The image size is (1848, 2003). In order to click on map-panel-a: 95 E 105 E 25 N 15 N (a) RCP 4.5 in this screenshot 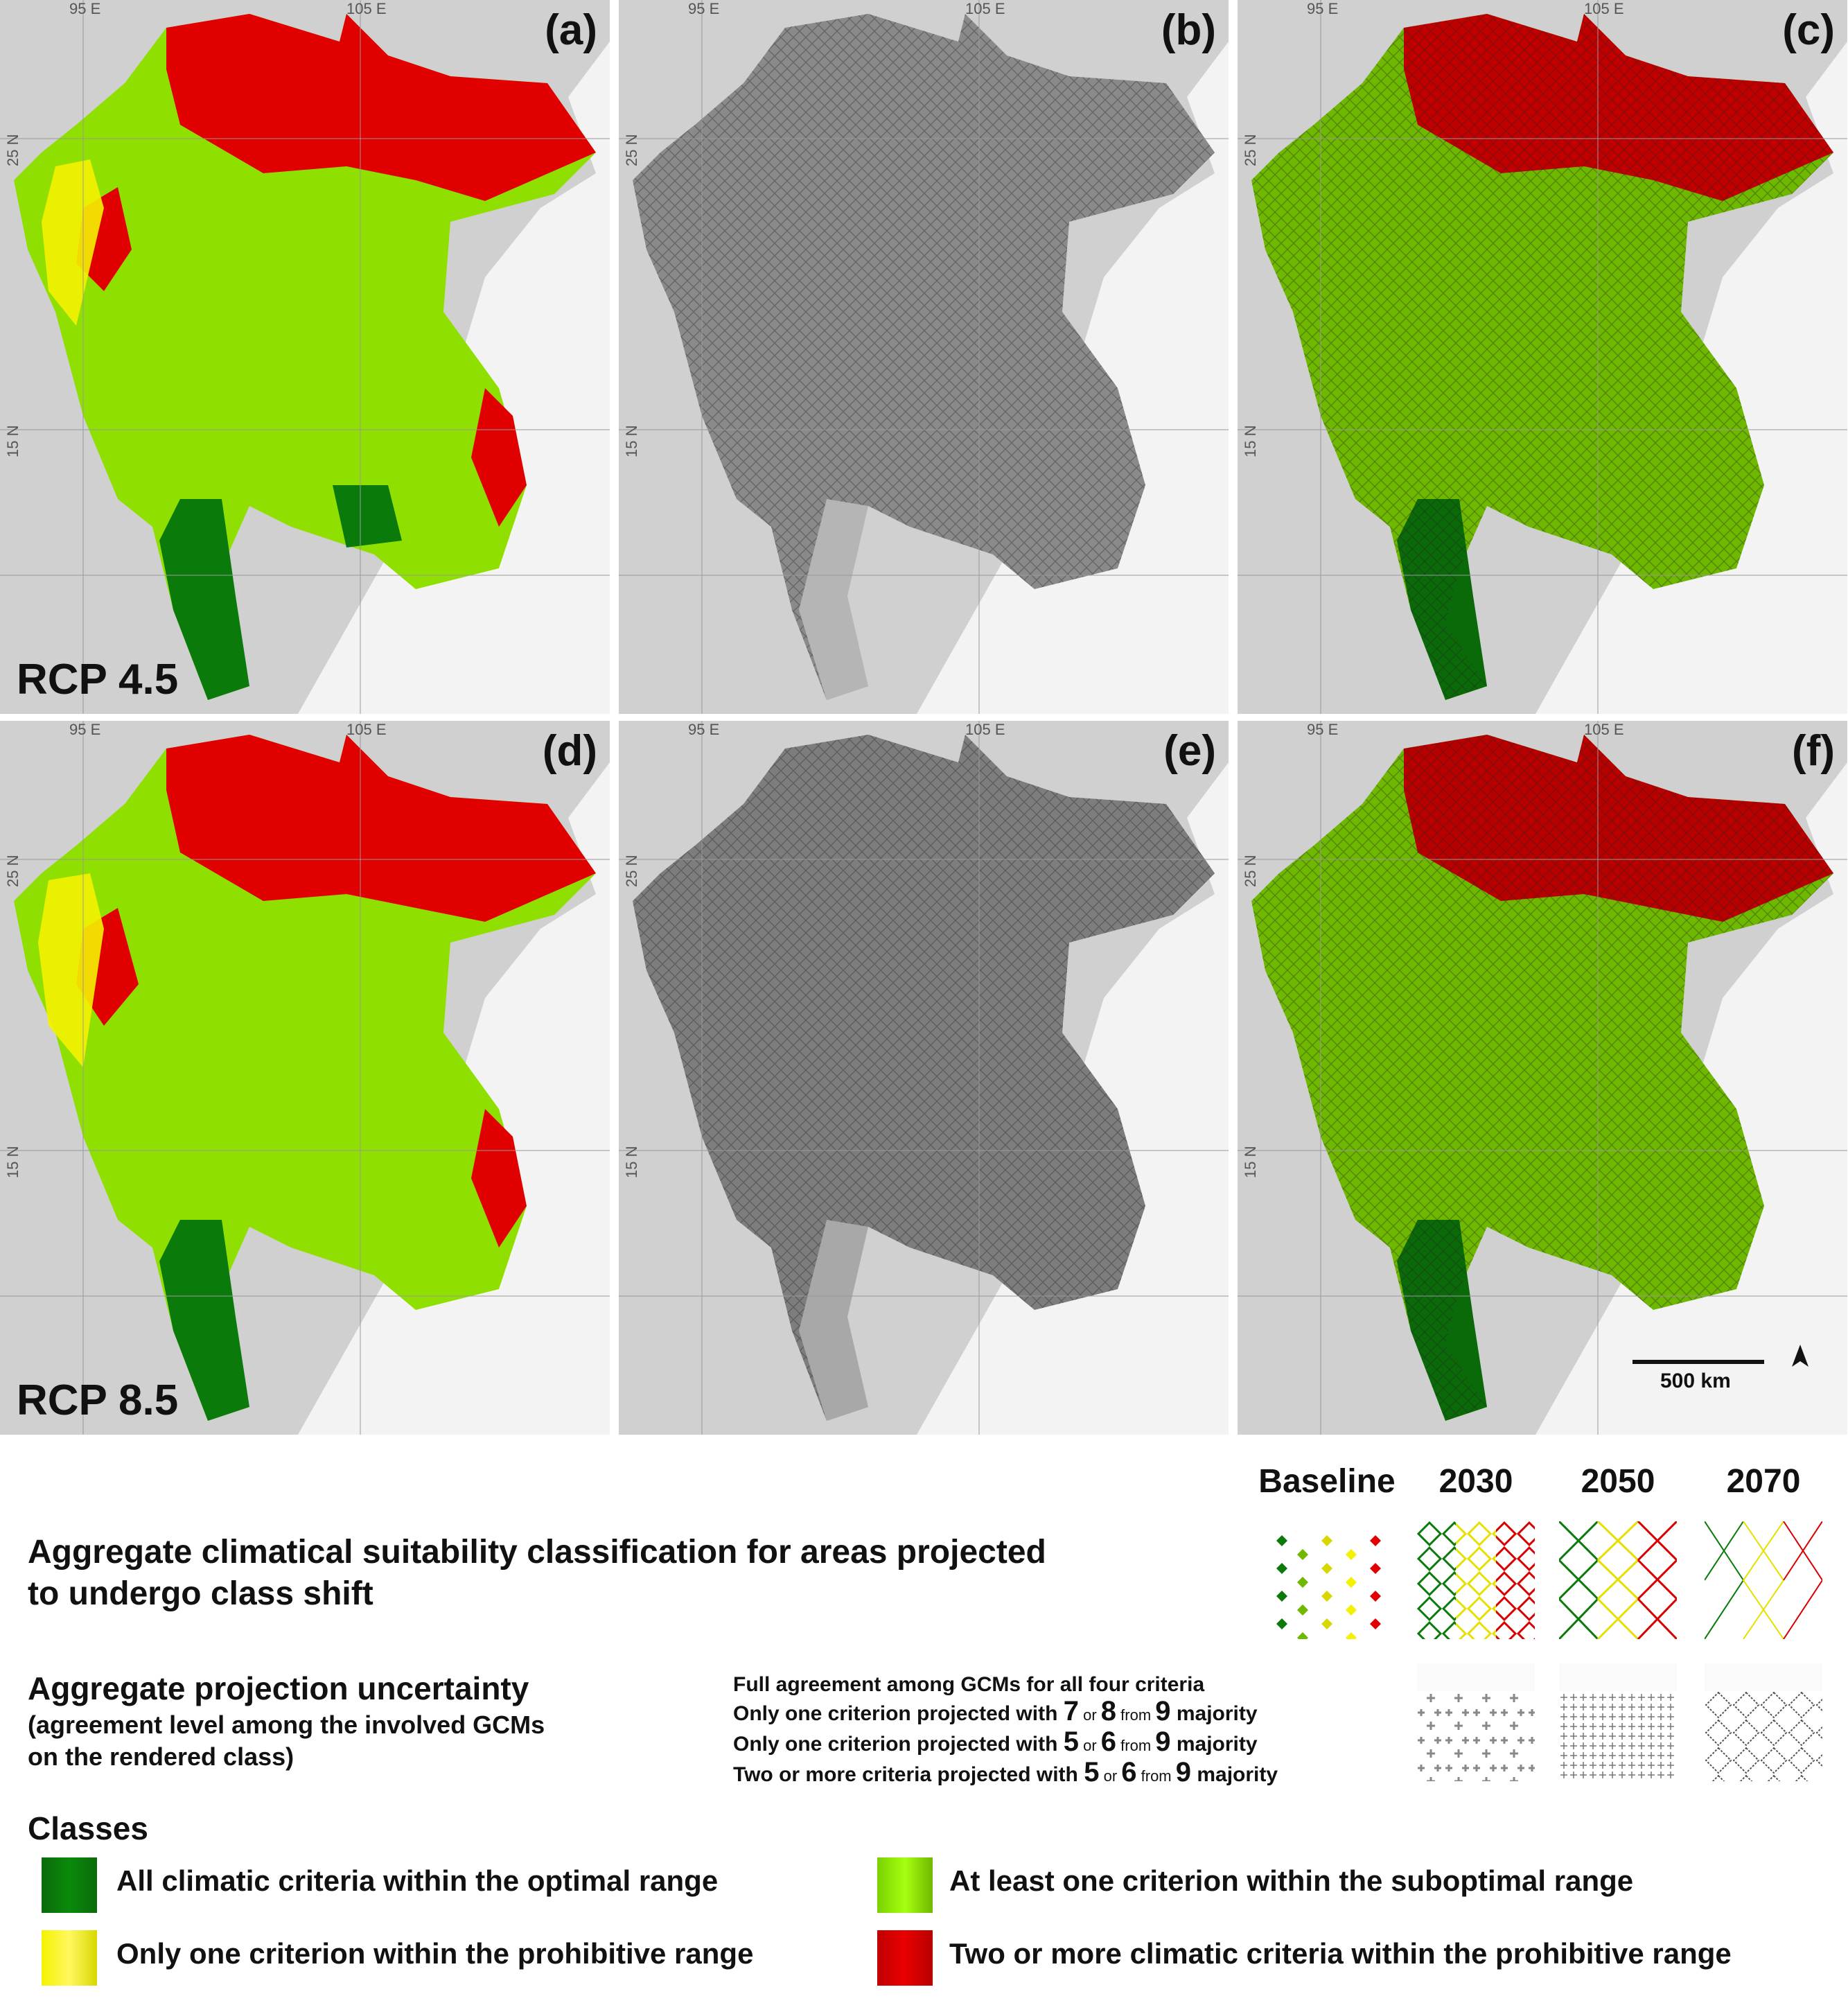, I will do `click(305, 357)`.